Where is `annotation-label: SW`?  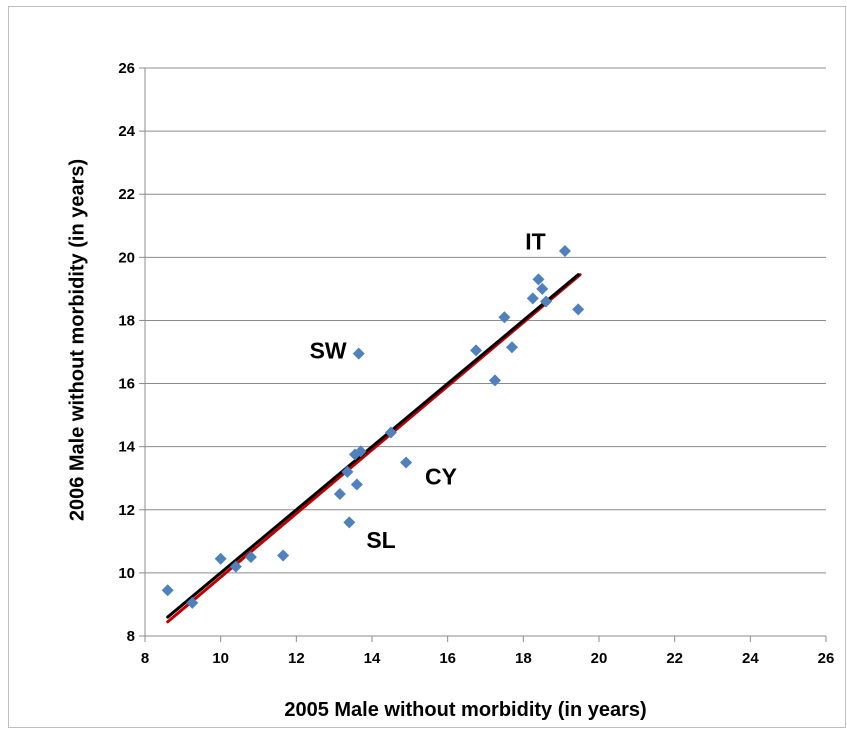
annotation-label: SW is located at coordinates (328, 350).